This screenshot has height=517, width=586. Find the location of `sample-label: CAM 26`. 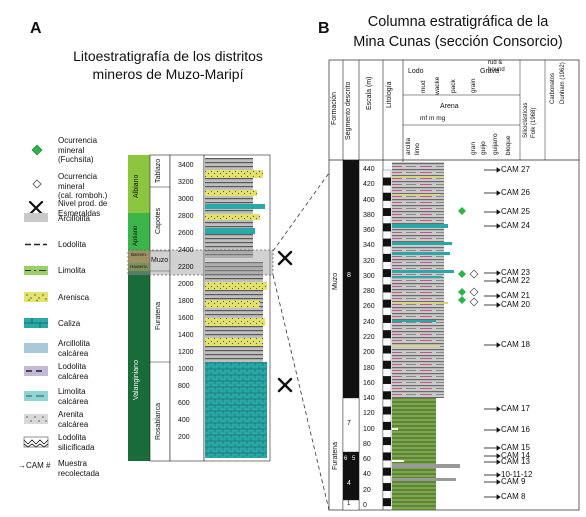

sample-label: CAM 26 is located at coordinates (515, 192).